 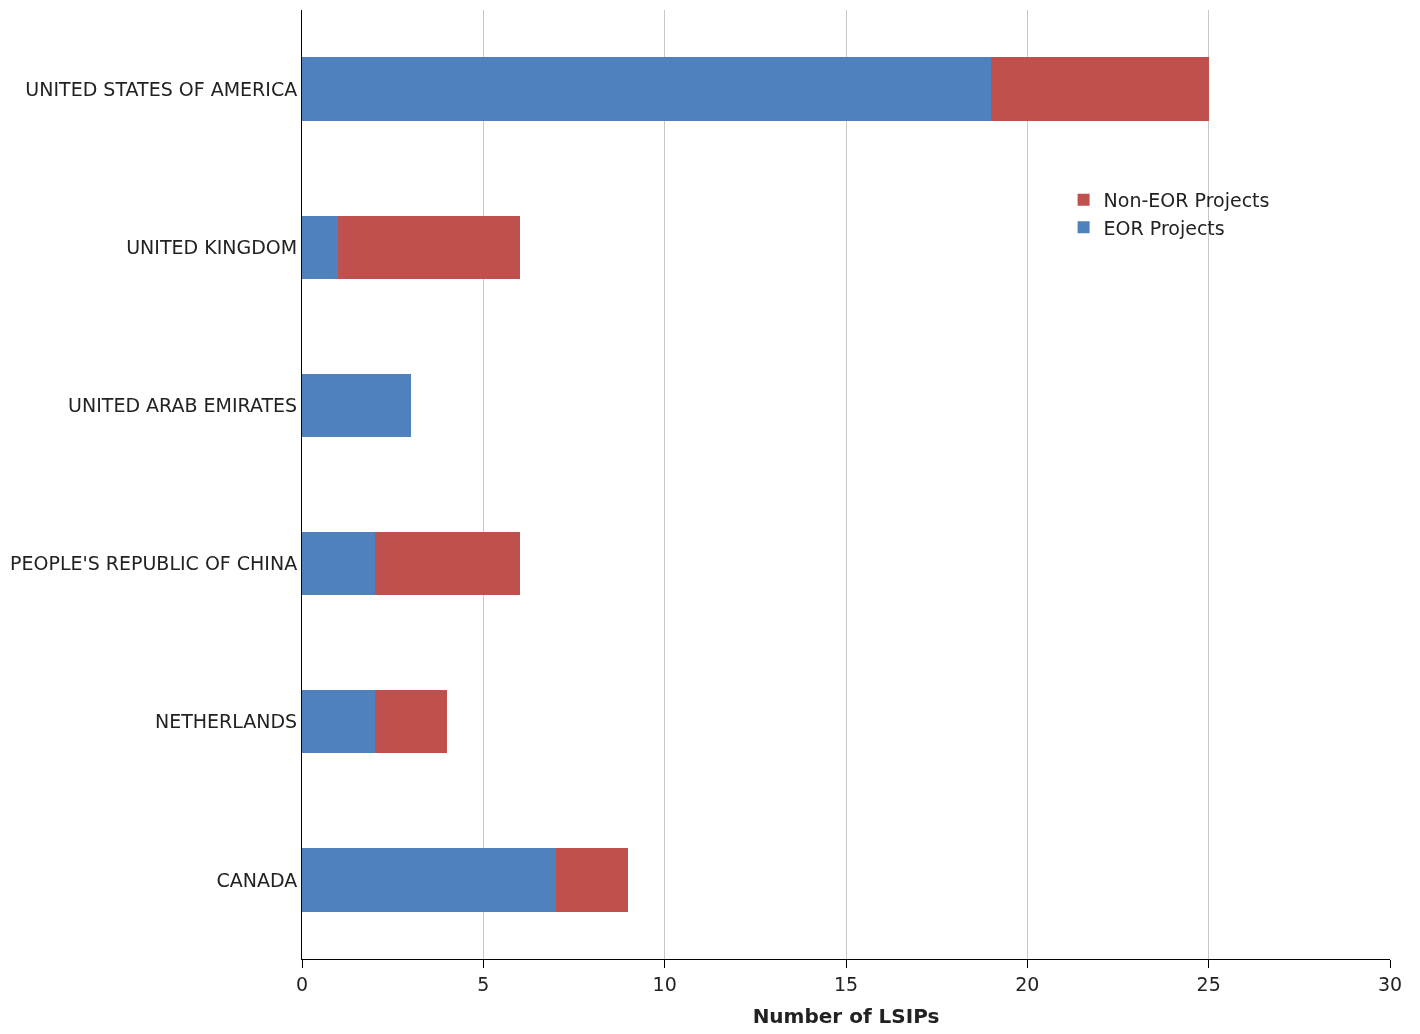 What do you see at coordinates (846, 983) in the screenshot?
I see `x-tick-label: 15` at bounding box center [846, 983].